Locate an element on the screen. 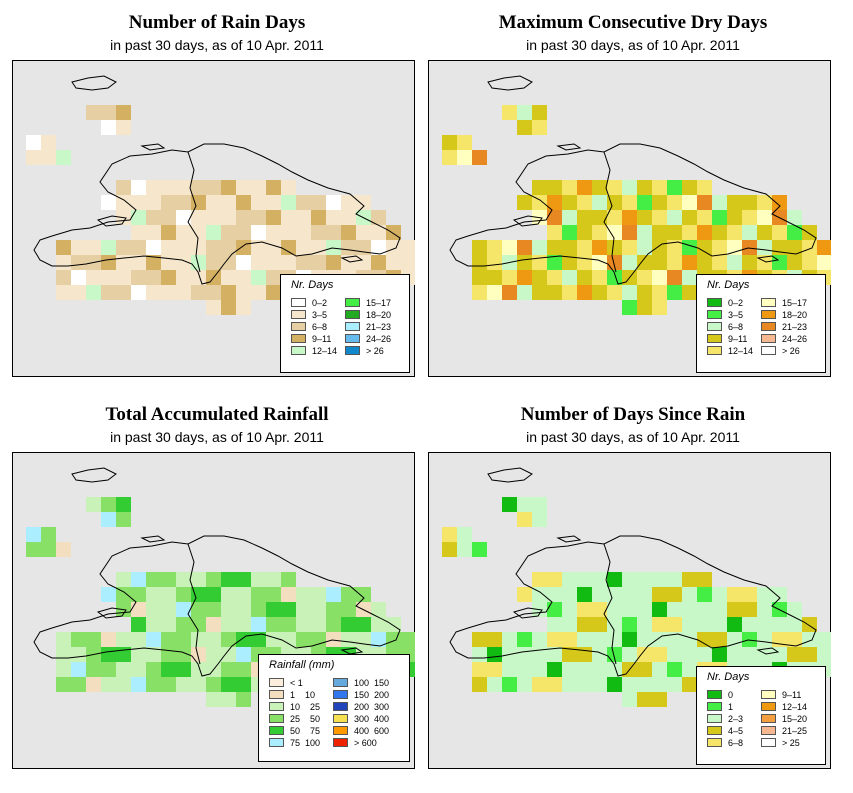 The height and width of the screenshot is (793, 853). legend-title: Nr. Days is located at coordinates (728, 285).